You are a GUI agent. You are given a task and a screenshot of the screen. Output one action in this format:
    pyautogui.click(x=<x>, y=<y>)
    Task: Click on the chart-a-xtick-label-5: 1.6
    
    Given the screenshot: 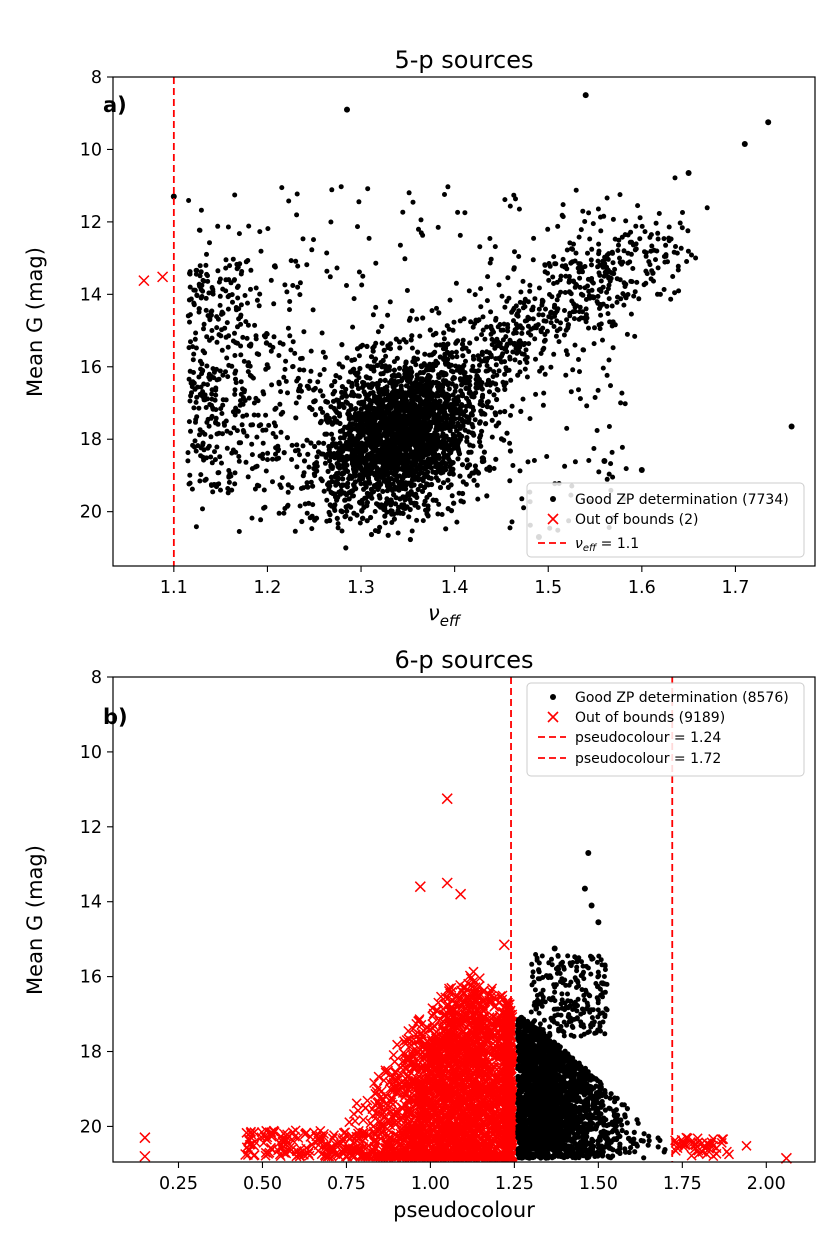 What is the action you would take?
    pyautogui.click(x=642, y=588)
    